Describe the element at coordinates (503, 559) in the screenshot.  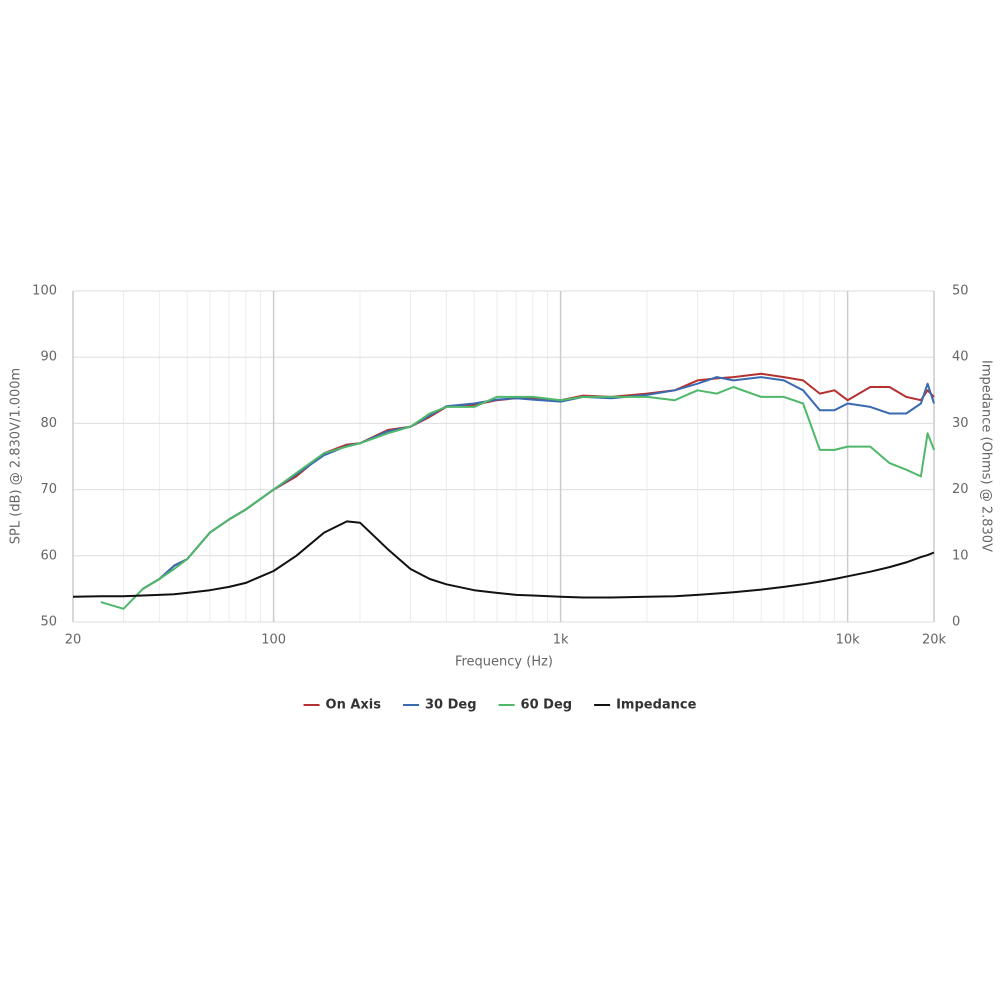
I see `series-line` at that location.